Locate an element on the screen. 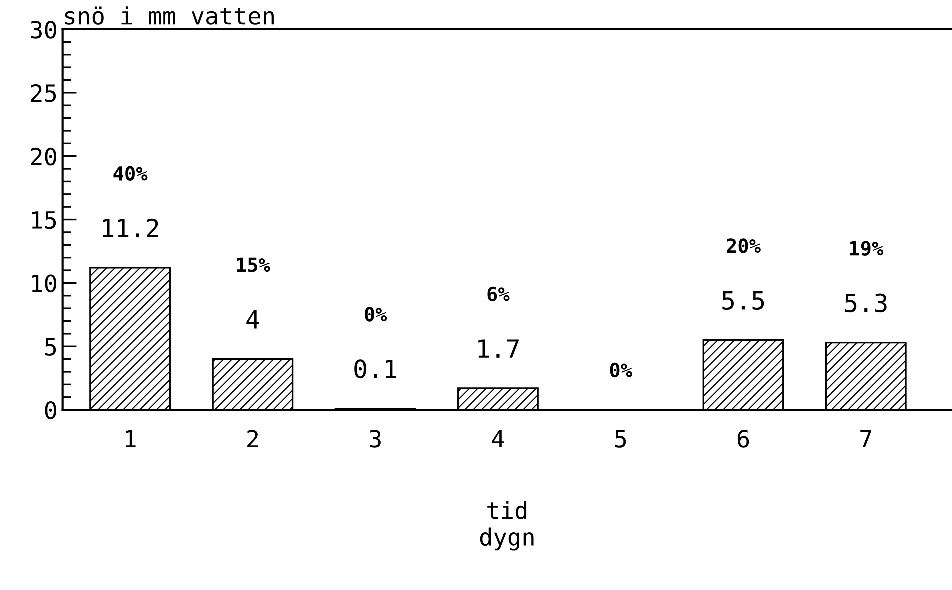  x-tick-label: 4 is located at coordinates (498, 439).